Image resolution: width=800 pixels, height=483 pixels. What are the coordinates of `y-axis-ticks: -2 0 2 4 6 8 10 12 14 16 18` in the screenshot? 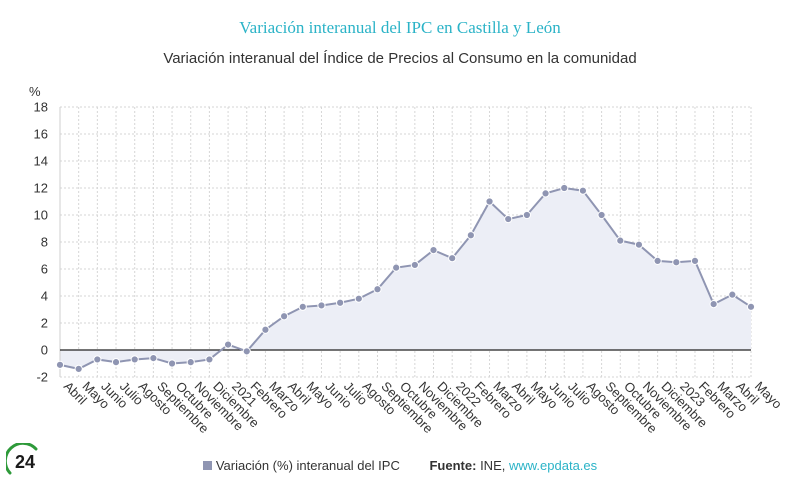 It's located at (41, 242).